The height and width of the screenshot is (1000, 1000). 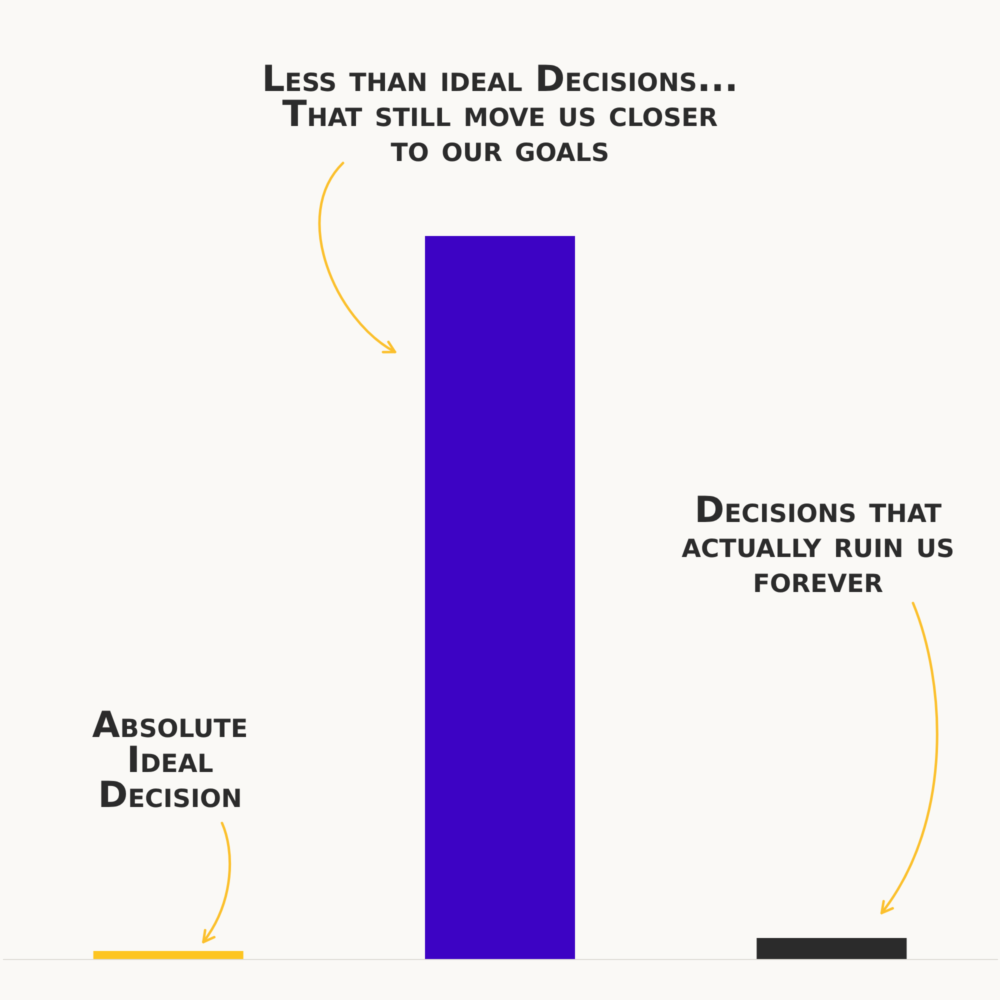 What do you see at coordinates (818, 545) in the screenshot?
I see `annotation: Decisions that actually ruin us forever` at bounding box center [818, 545].